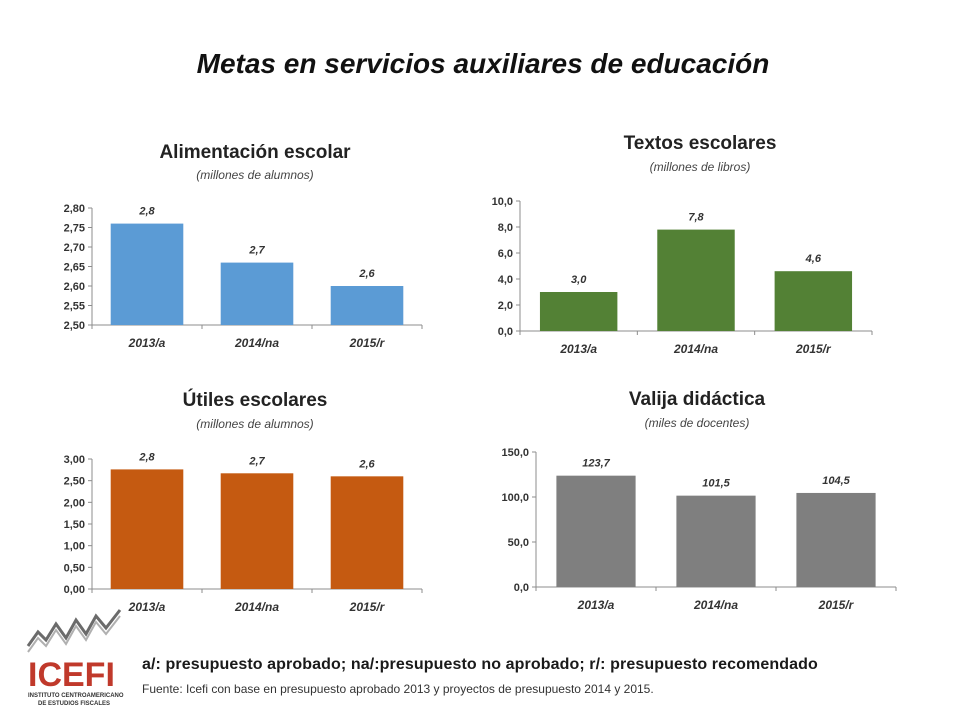 This screenshot has width=960, height=720. I want to click on chart-title-alimentacion: Alimentación escolar, so click(255, 152).